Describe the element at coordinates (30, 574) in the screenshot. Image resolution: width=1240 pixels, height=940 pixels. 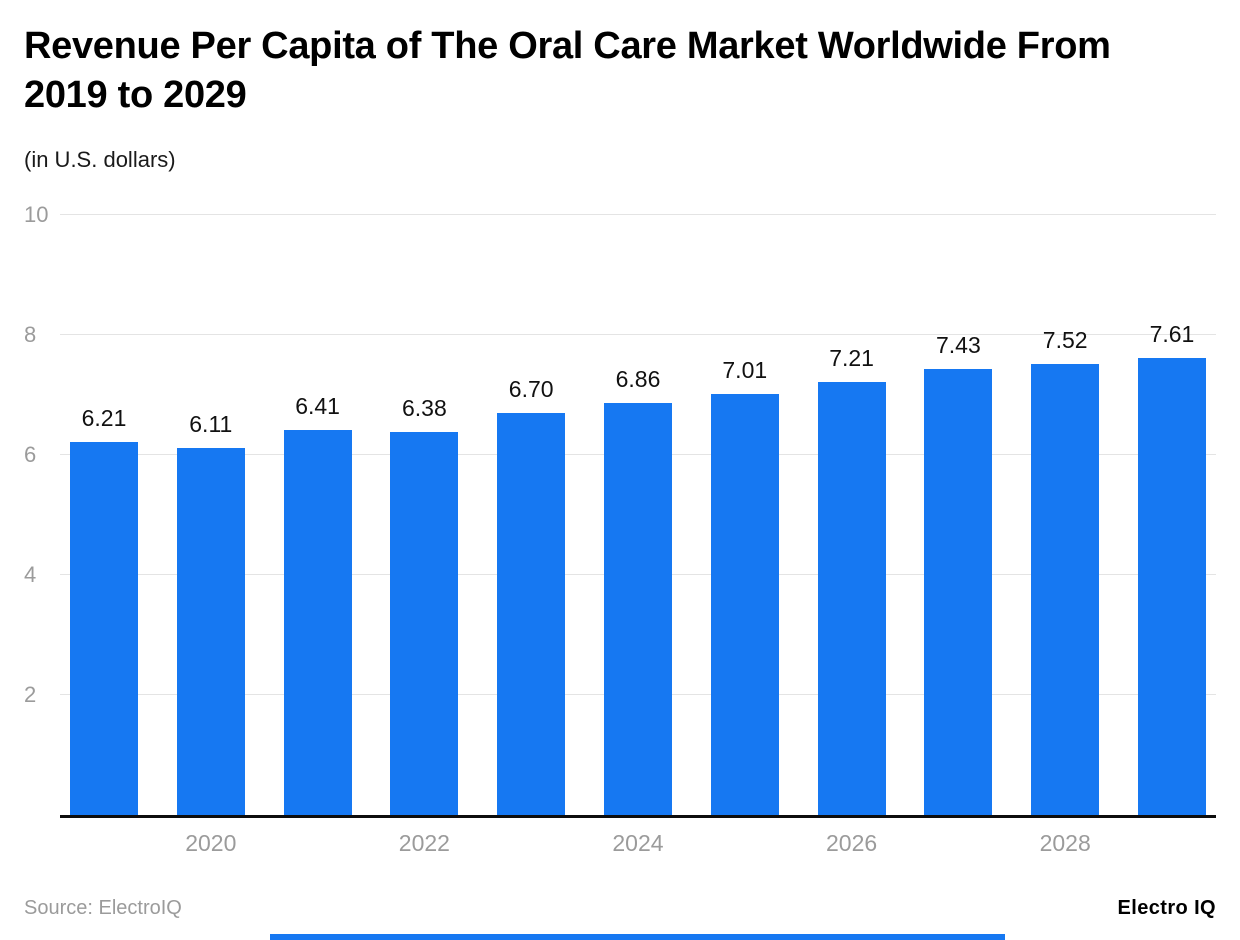
I see `y-axis-tick-label: 4` at that location.